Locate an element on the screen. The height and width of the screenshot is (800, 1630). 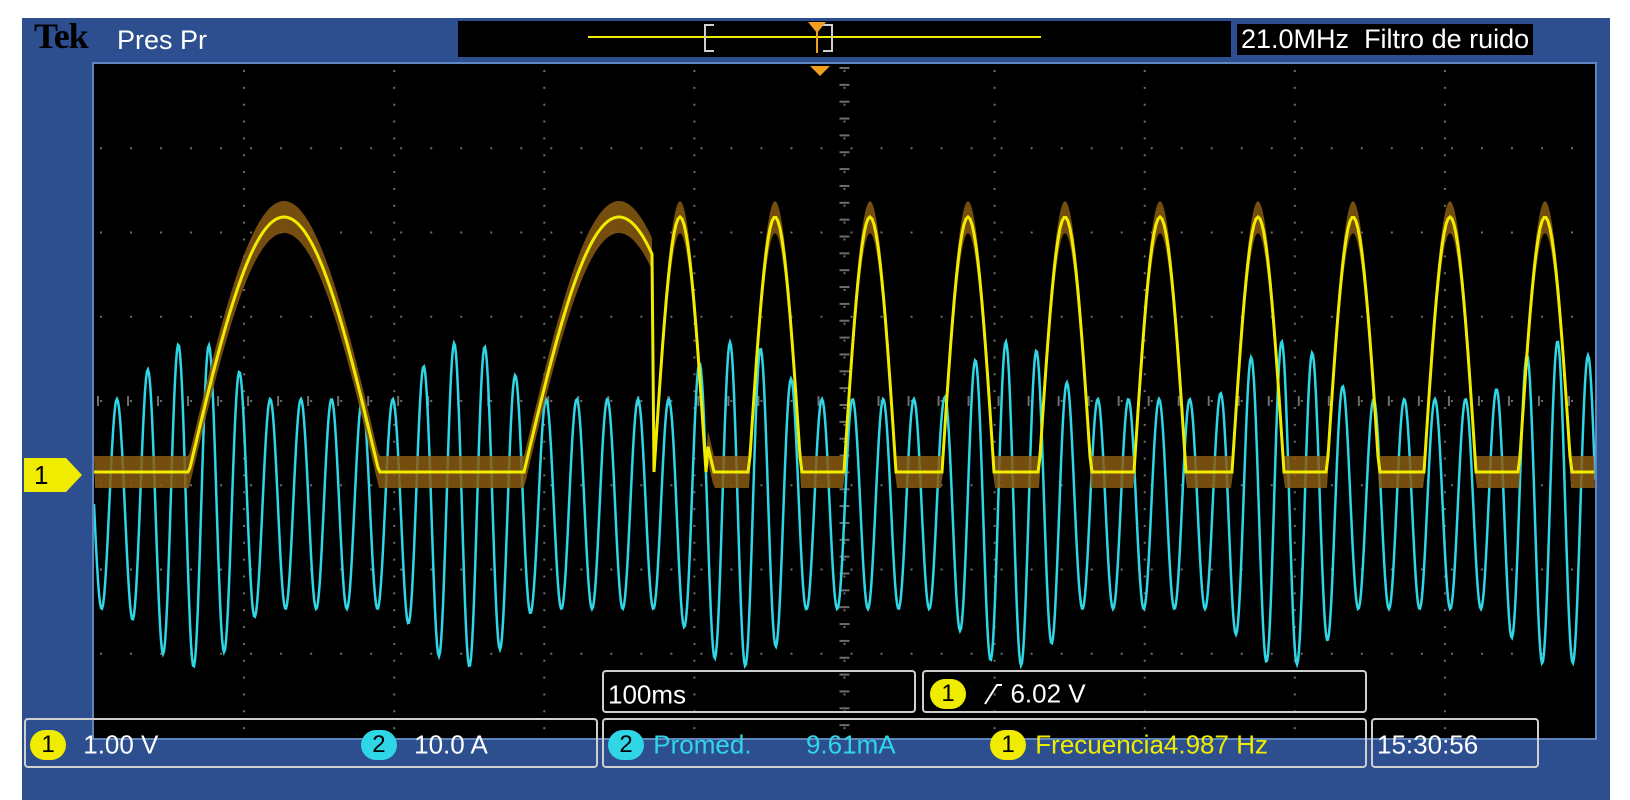
trigger-time-marker is located at coordinates (820, 71).